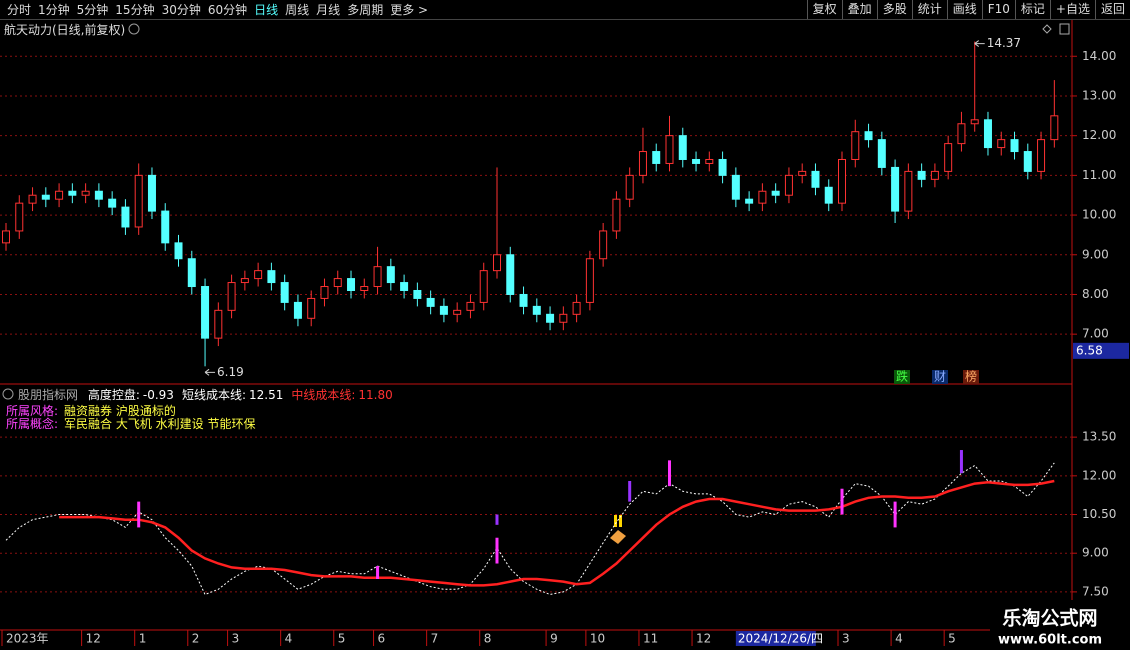 The image size is (1130, 650). Describe the element at coordinates (181, 10) in the screenshot. I see `period-tab: 30分钟` at that location.